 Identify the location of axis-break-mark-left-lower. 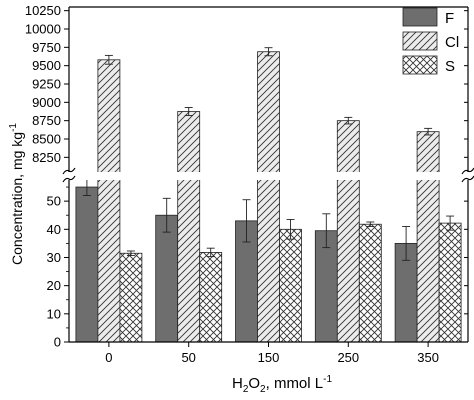
(69, 179).